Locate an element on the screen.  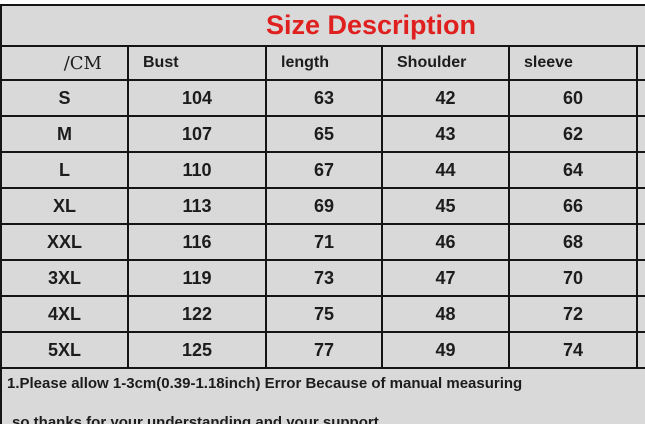
size-label-cell: 5XL is located at coordinates (64, 350).